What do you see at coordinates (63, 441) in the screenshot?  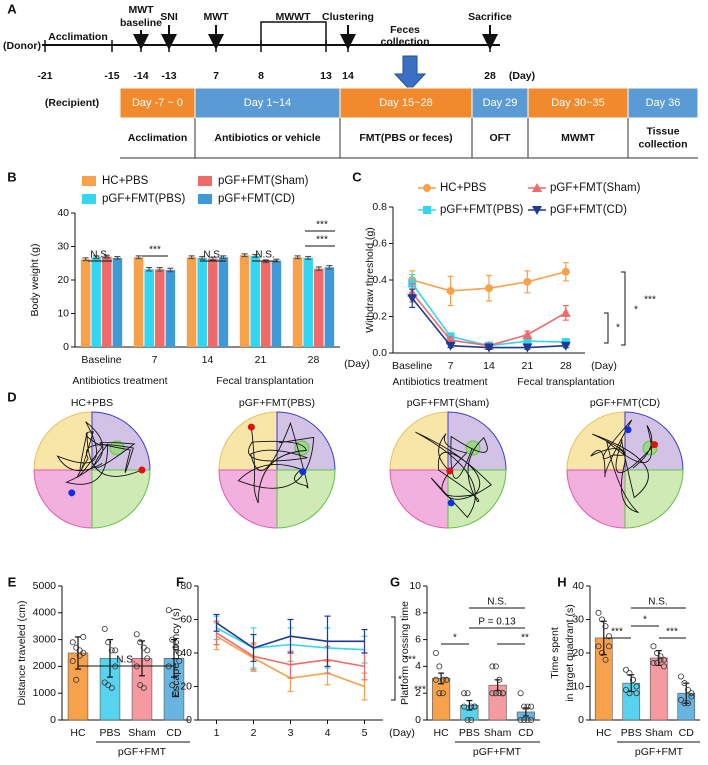 I see `quadrant` at bounding box center [63, 441].